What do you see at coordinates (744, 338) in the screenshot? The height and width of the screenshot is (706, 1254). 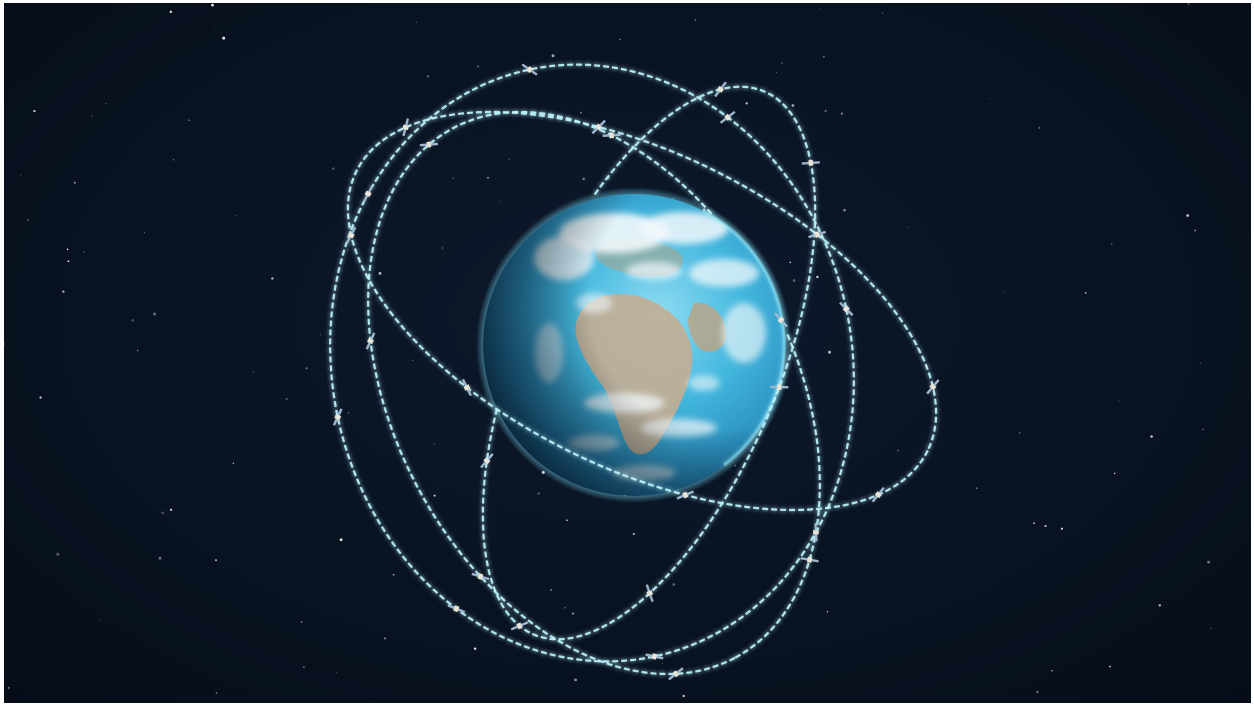 I see `atmosphere-rim` at bounding box center [744, 338].